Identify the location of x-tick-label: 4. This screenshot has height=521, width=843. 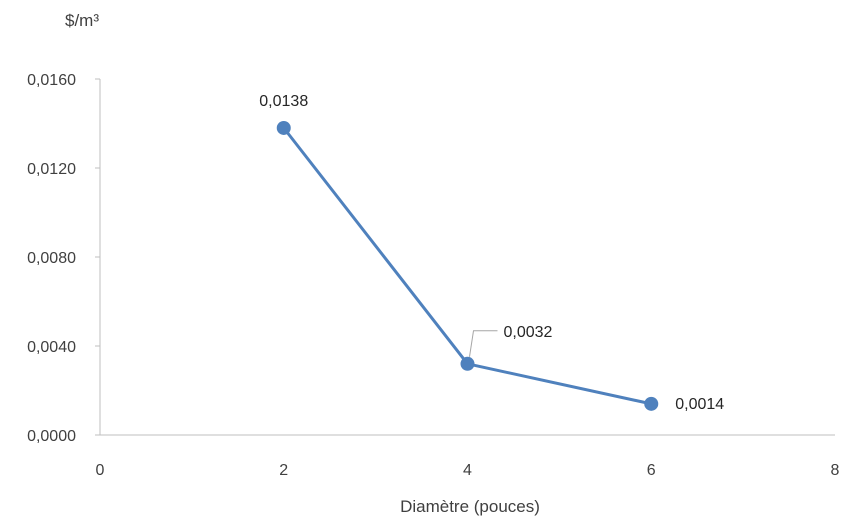
(467, 470).